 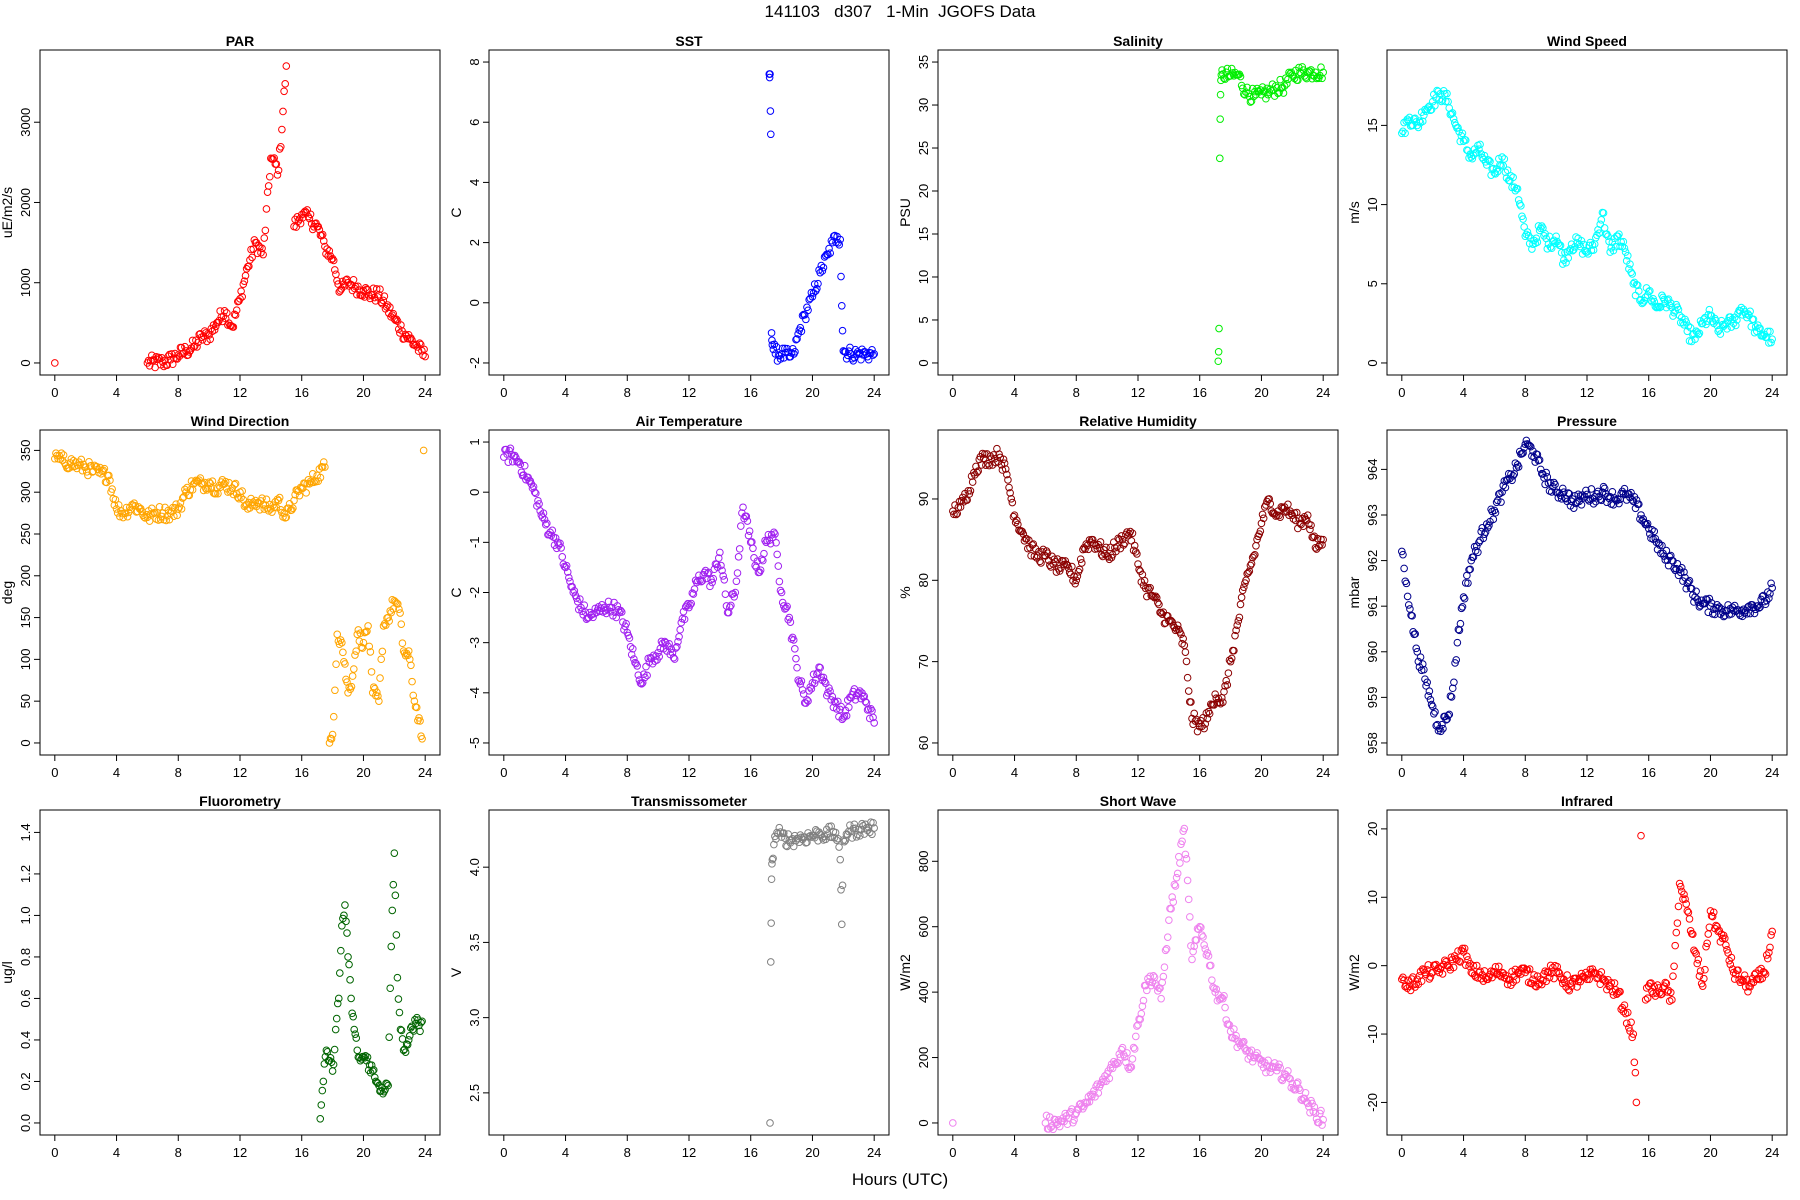 What do you see at coordinates (1587, 801) in the screenshot?
I see `panel-title: Infrared` at bounding box center [1587, 801].